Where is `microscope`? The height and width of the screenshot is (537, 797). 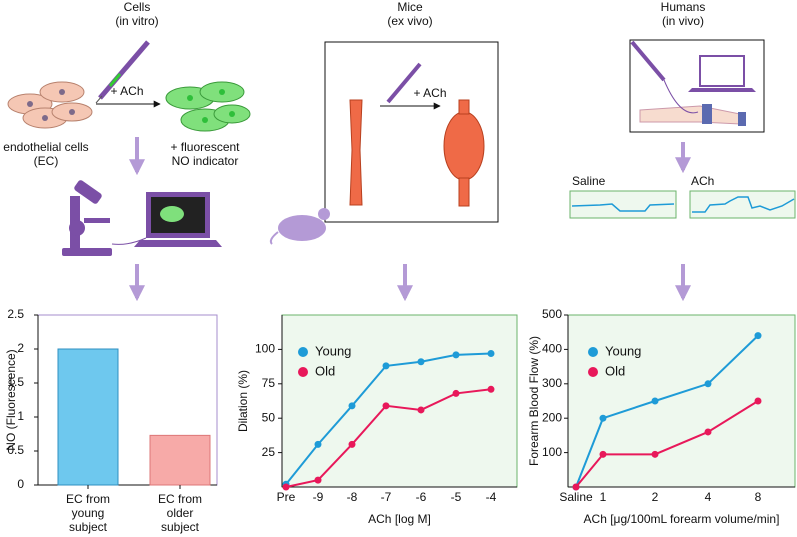
microscope is located at coordinates (87, 218).